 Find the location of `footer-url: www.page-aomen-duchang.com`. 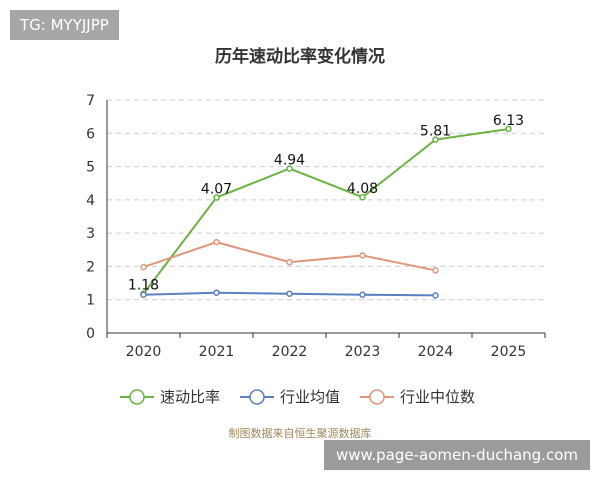

footer-url: www.page-aomen-duchang.com is located at coordinates (457, 455).